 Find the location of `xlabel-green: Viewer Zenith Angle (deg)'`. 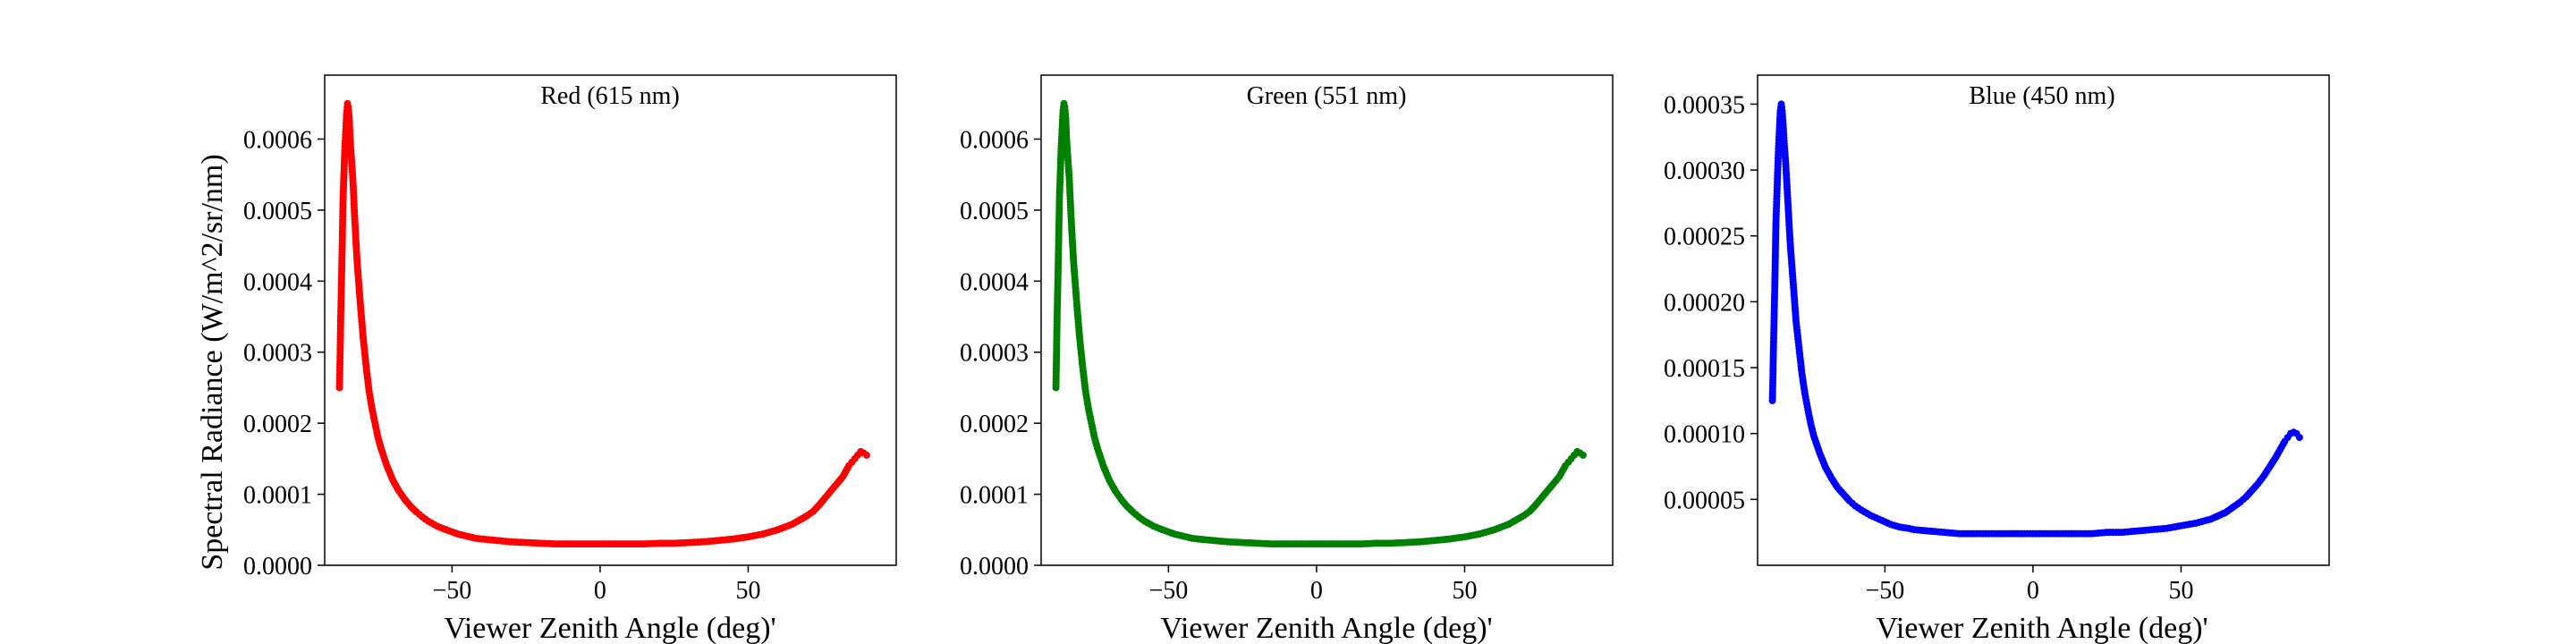

xlabel-green: Viewer Zenith Angle (deg)' is located at coordinates (1326, 628).